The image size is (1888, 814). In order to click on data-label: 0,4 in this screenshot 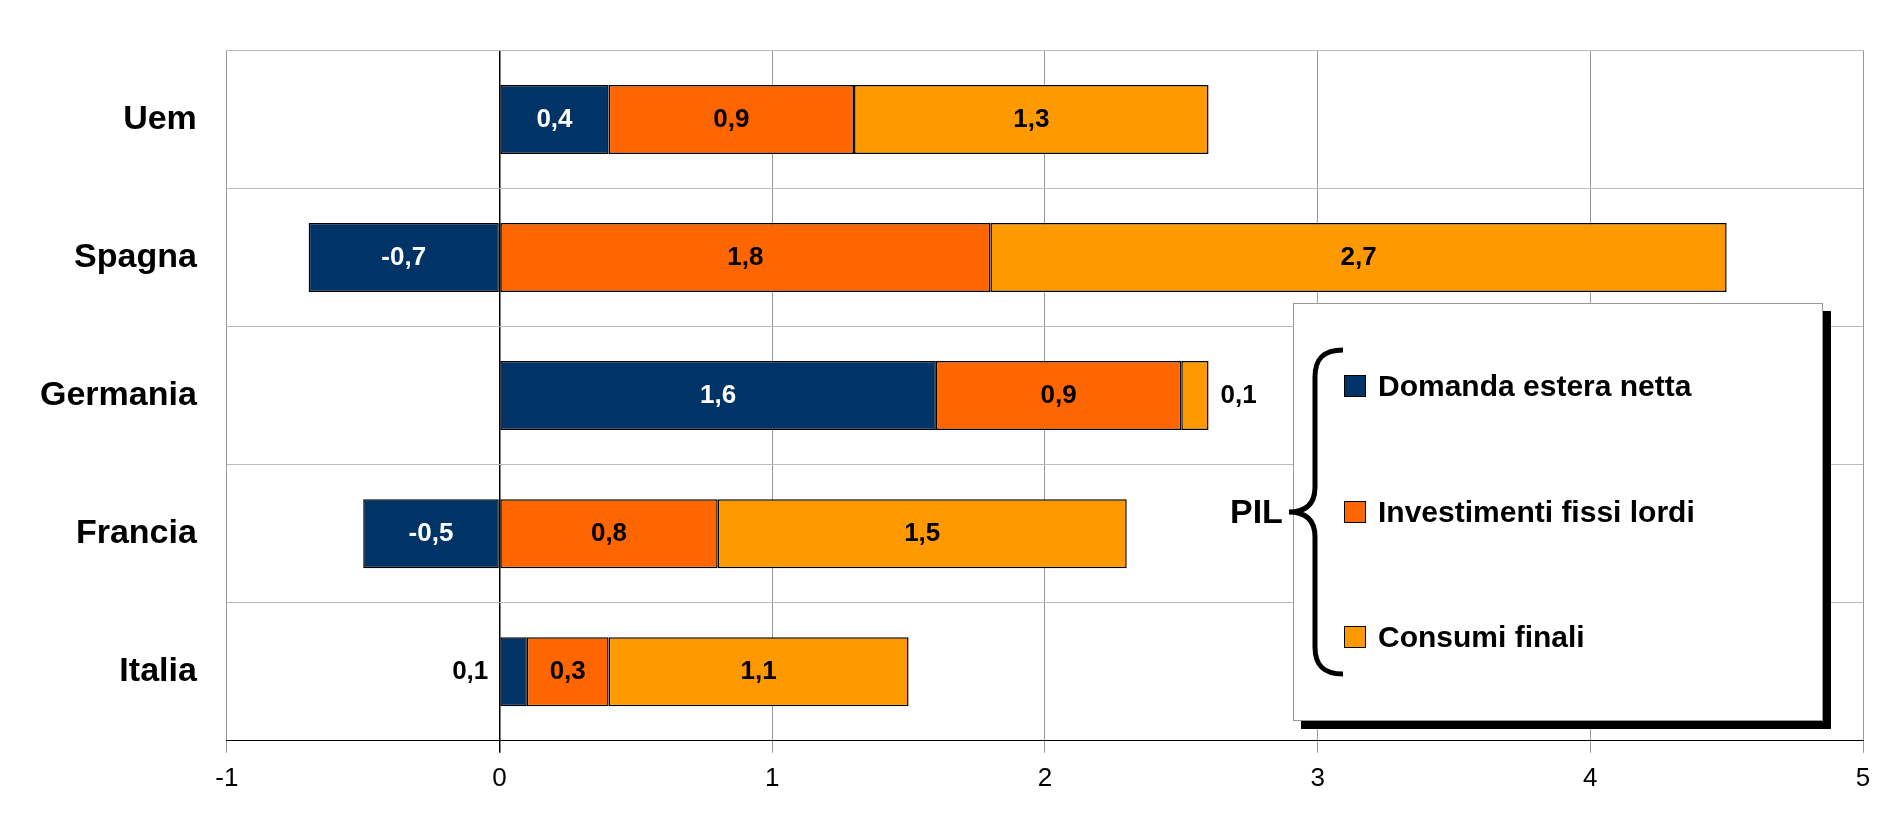, I will do `click(555, 117)`.